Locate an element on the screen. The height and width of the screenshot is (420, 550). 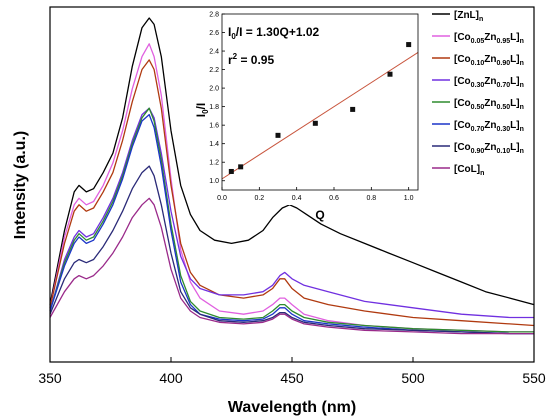
main-x-tick-label-1: 400 is located at coordinates (171, 378).